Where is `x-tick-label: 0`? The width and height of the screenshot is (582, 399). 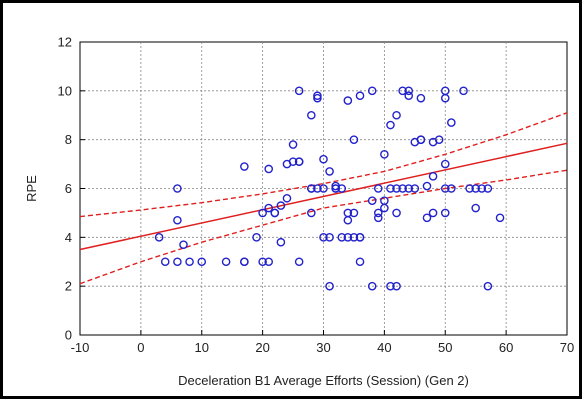 x-tick-label: 0 is located at coordinates (140, 347).